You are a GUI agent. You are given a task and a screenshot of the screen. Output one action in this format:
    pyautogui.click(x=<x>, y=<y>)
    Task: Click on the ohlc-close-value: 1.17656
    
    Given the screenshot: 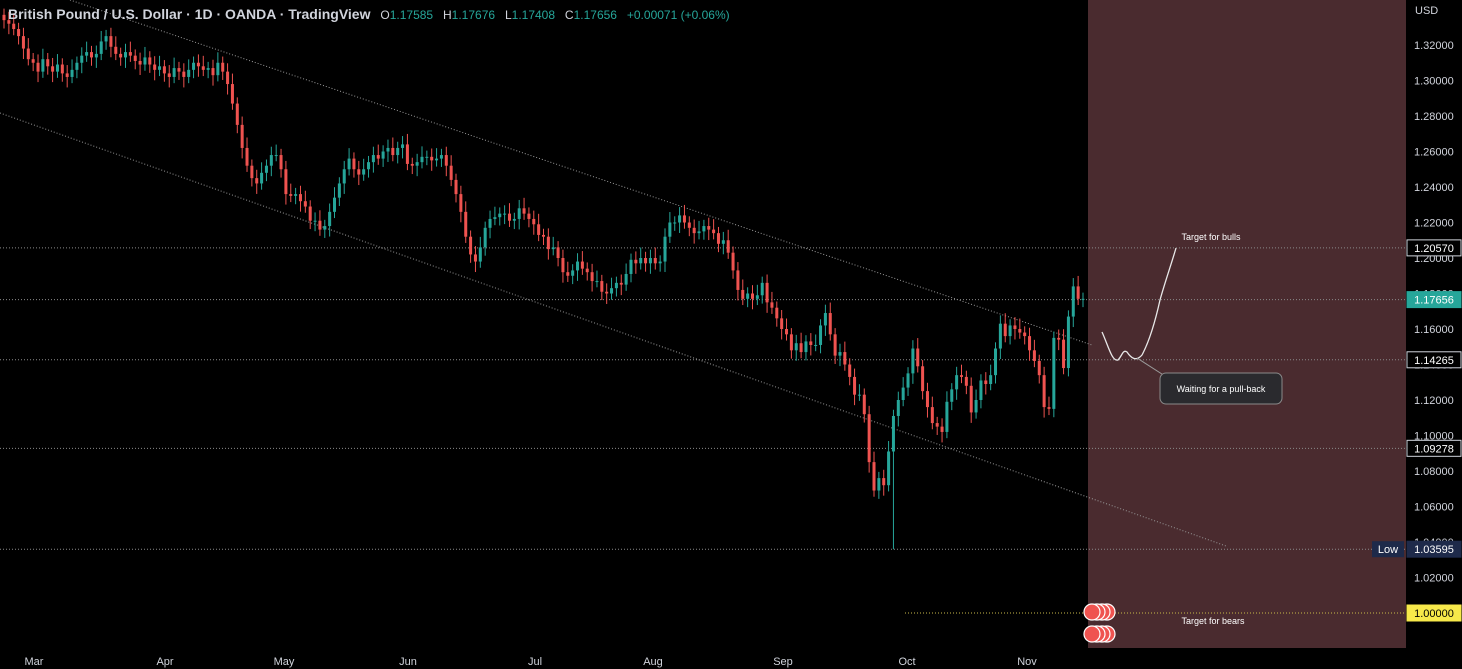 What is the action you would take?
    pyautogui.click(x=595, y=15)
    